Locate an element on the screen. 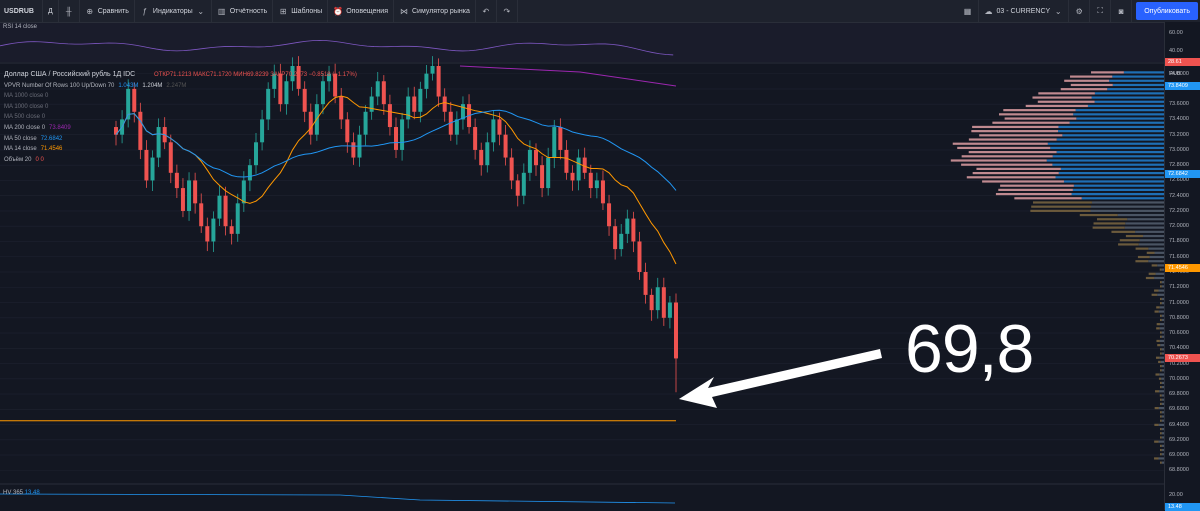 The width and height of the screenshot is (1200, 511). hv-value-tag: 13.48 is located at coordinates (1182, 507).